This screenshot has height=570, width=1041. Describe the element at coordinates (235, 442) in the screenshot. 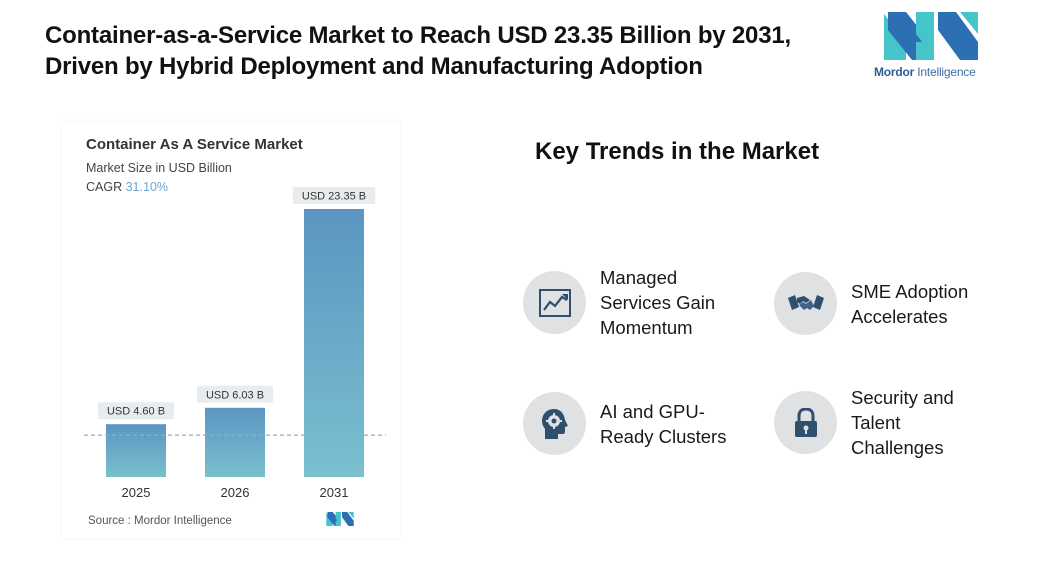

I see `bar-2026` at that location.